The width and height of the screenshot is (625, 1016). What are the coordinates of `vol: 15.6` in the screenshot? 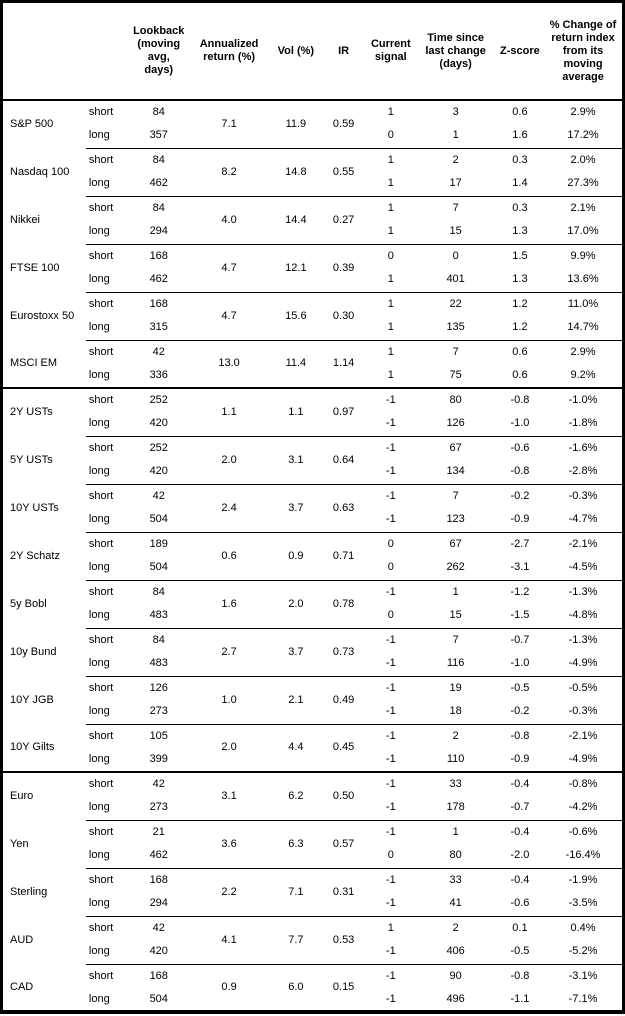 It's located at (295, 316).